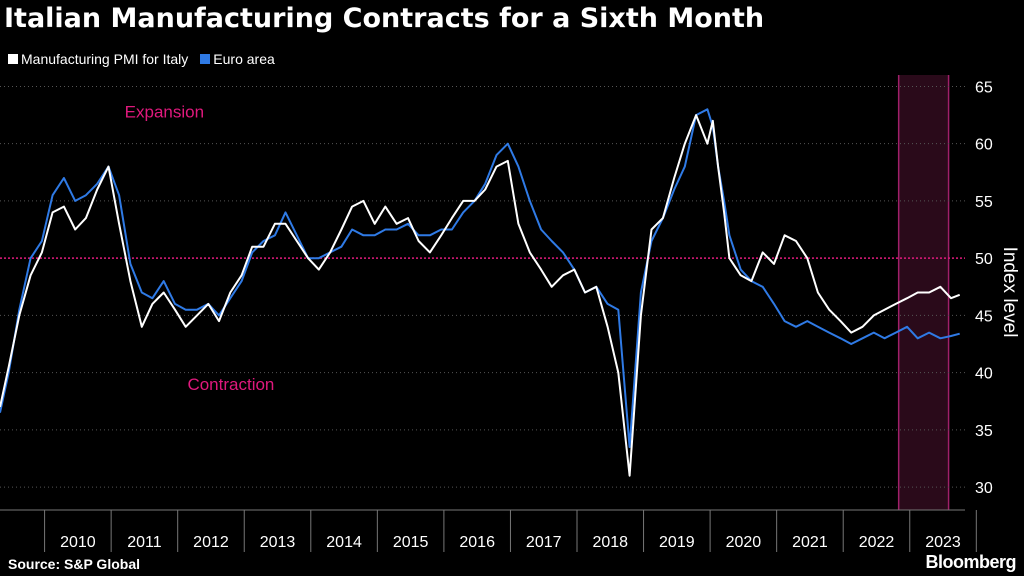 Image resolution: width=1024 pixels, height=576 pixels. I want to click on x-tick-label: 2015, so click(411, 542).